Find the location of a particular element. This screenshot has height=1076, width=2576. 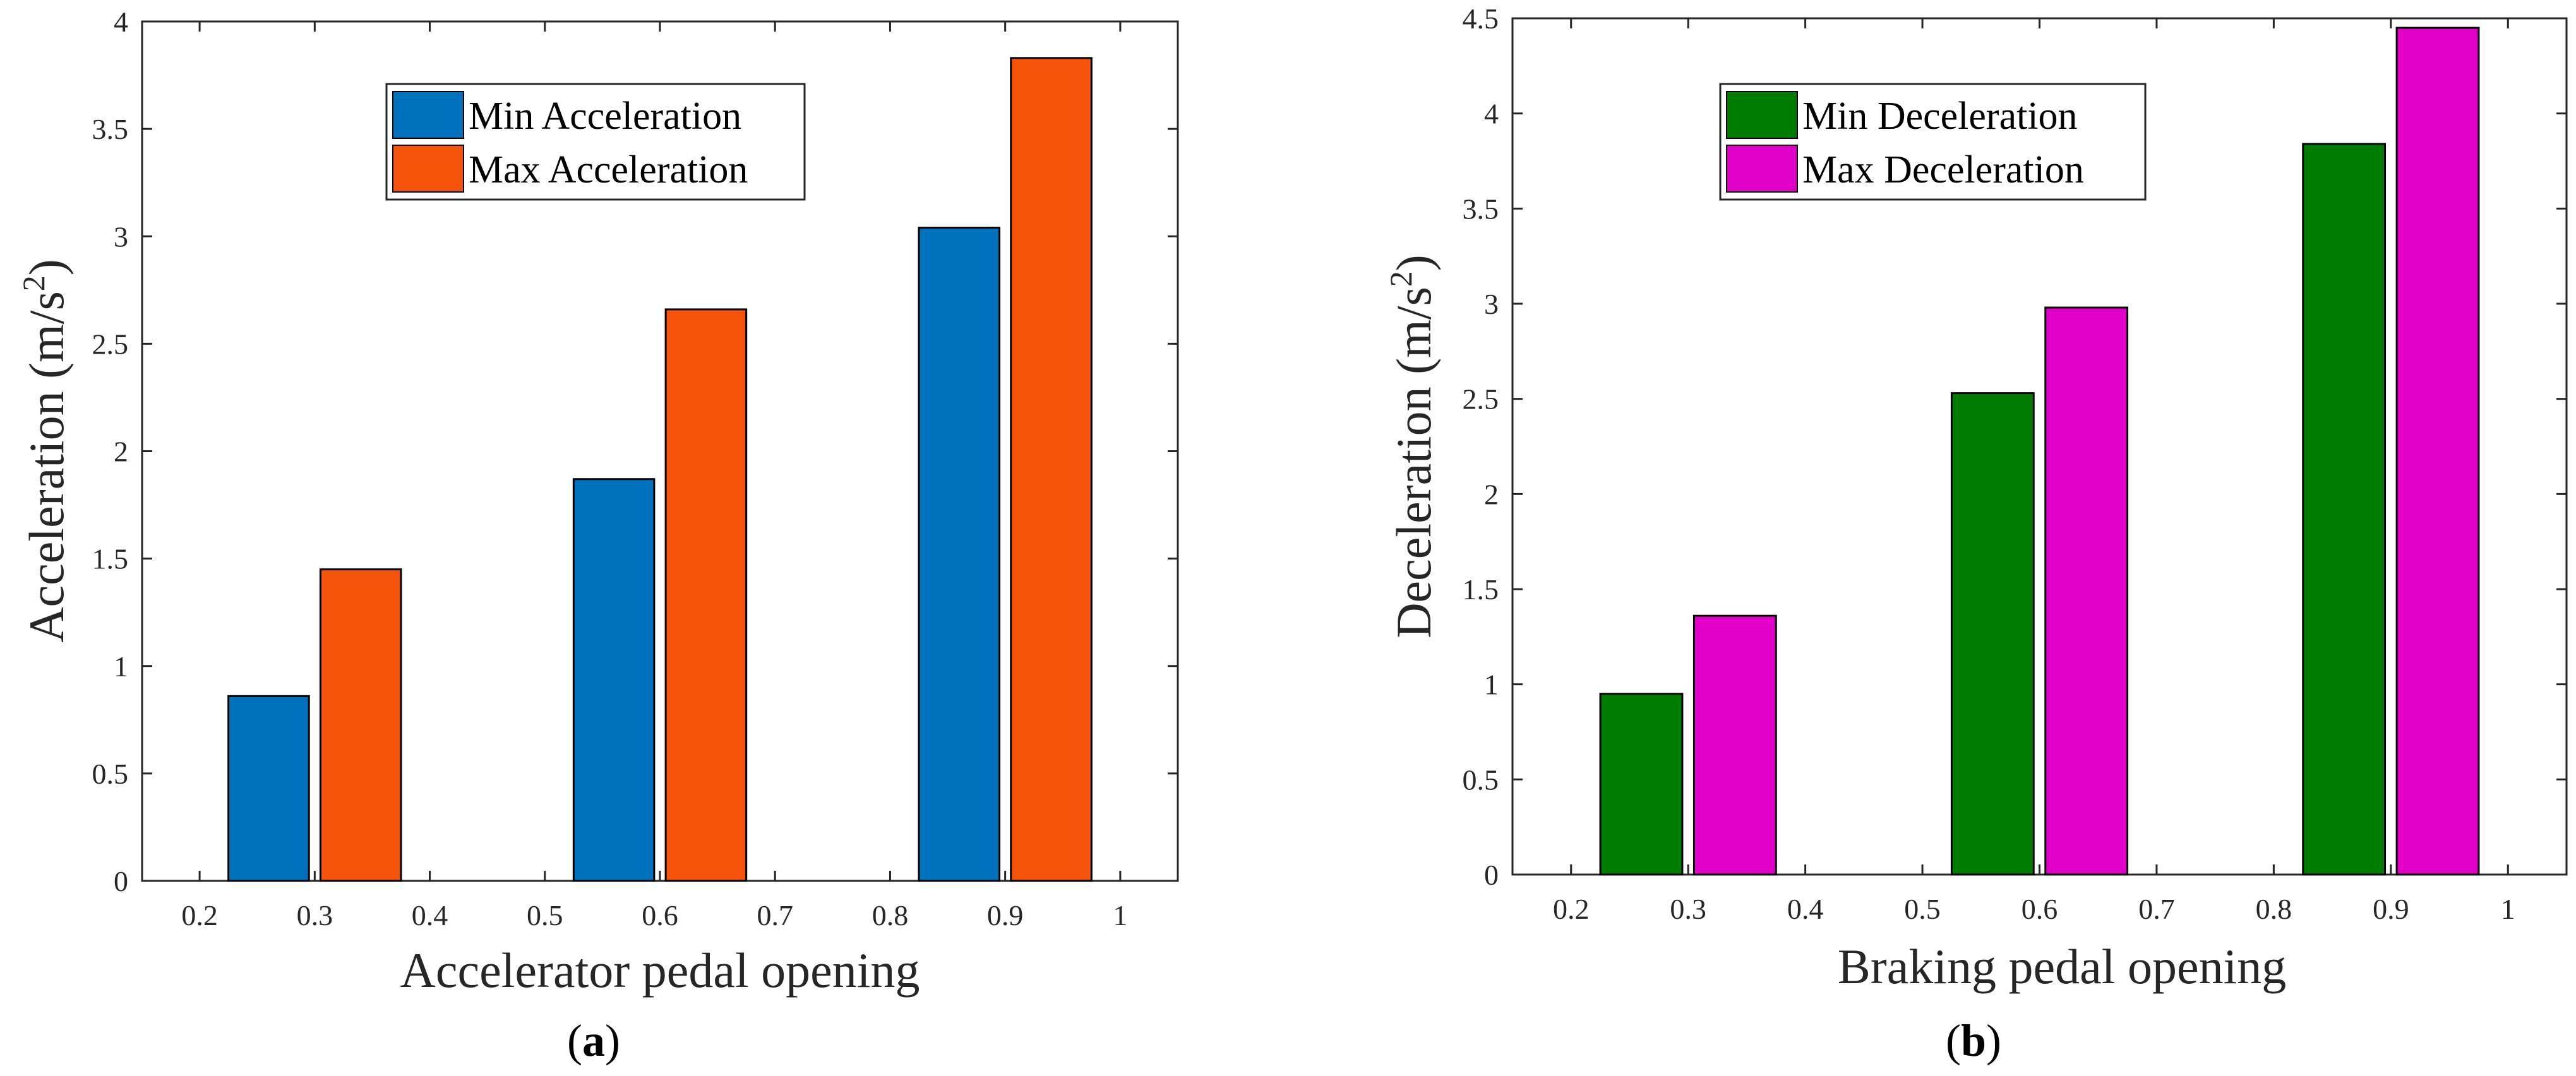

panel-caption: (b) is located at coordinates (1973, 1040).